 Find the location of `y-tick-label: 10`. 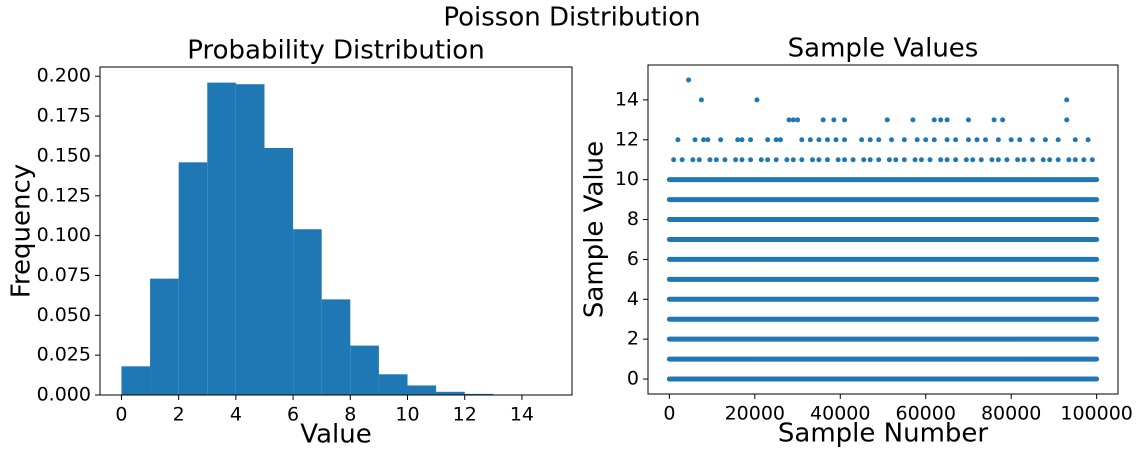

y-tick-label: 10 is located at coordinates (627, 179).